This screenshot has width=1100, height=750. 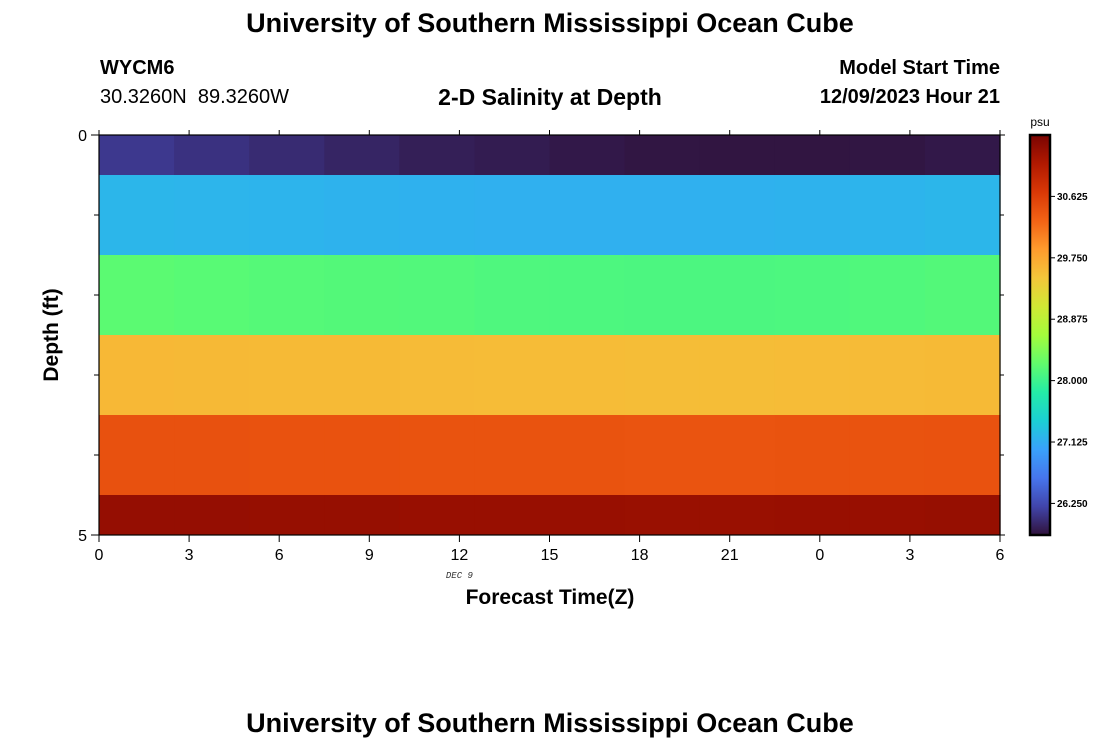 What do you see at coordinates (460, 555) in the screenshot?
I see `x-tick-label: 12` at bounding box center [460, 555].